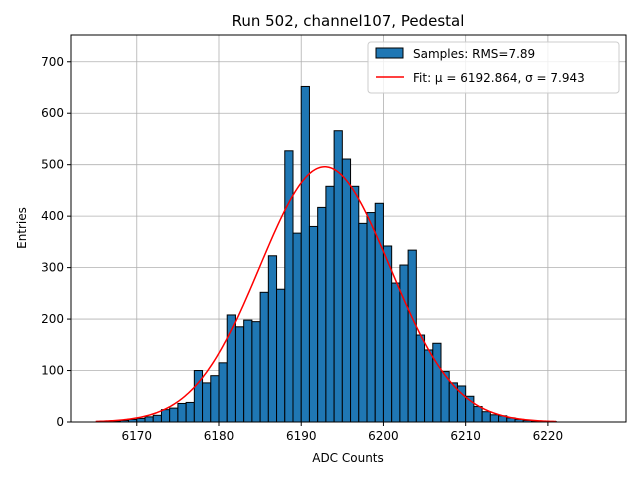  What do you see at coordinates (348, 21) in the screenshot?
I see `chart-title: Run 502, channel107, Pedestal` at bounding box center [348, 21].